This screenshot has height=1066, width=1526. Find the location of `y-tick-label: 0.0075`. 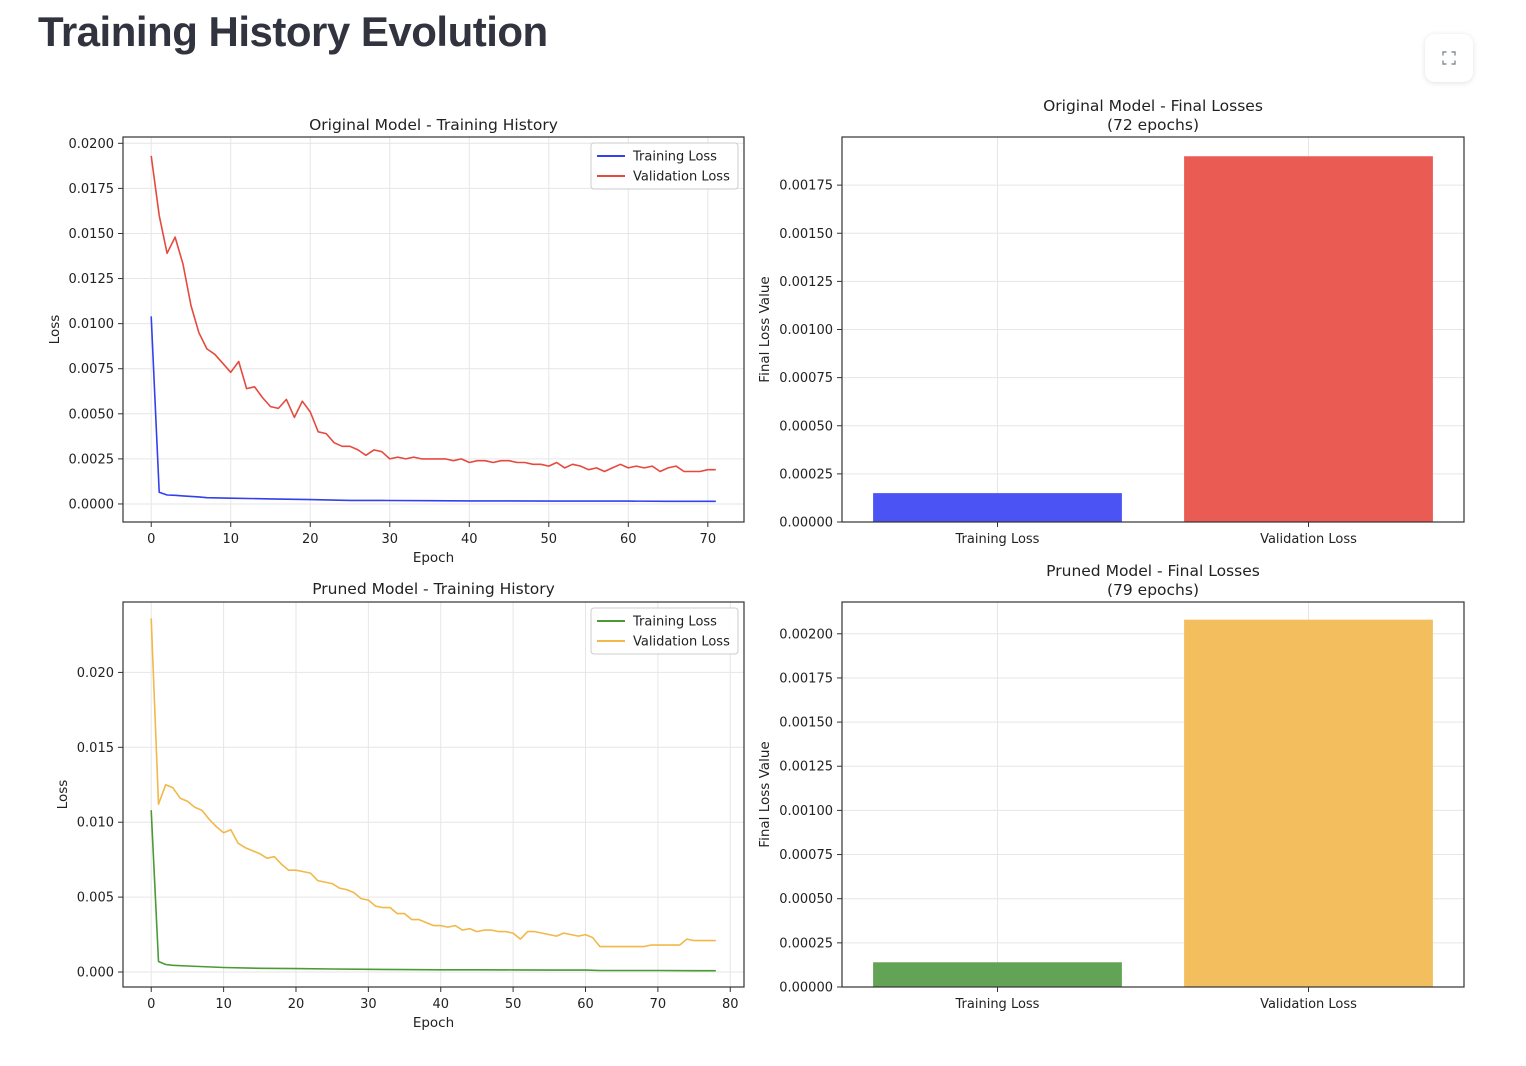

y-tick-label: 0.0075 is located at coordinates (92, 369).